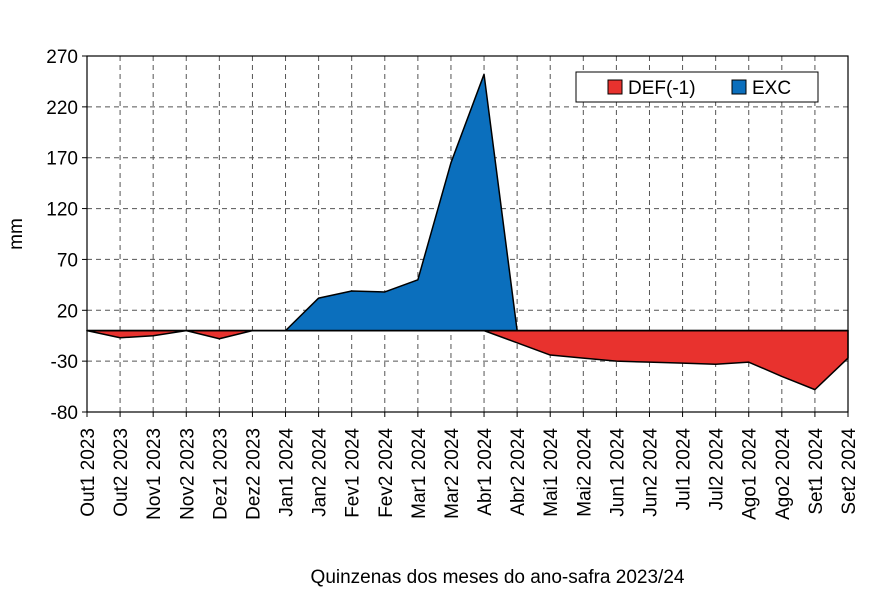 This screenshot has height=598, width=881. Describe the element at coordinates (717, 469) in the screenshot. I see `x-tick-label: Jul2 2024` at that location.